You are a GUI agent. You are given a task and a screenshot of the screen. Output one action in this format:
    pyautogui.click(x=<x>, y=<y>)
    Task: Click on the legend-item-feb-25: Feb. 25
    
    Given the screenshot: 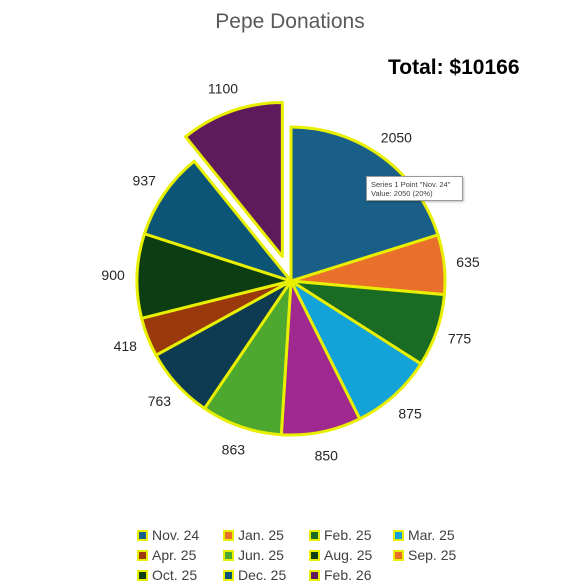 What is the action you would take?
    pyautogui.click(x=351, y=535)
    